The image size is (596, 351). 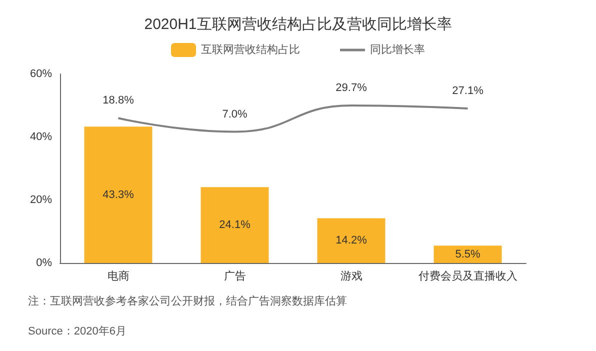 What do you see at coordinates (468, 91) in the screenshot?
I see `data-label: 27.1%` at bounding box center [468, 91].